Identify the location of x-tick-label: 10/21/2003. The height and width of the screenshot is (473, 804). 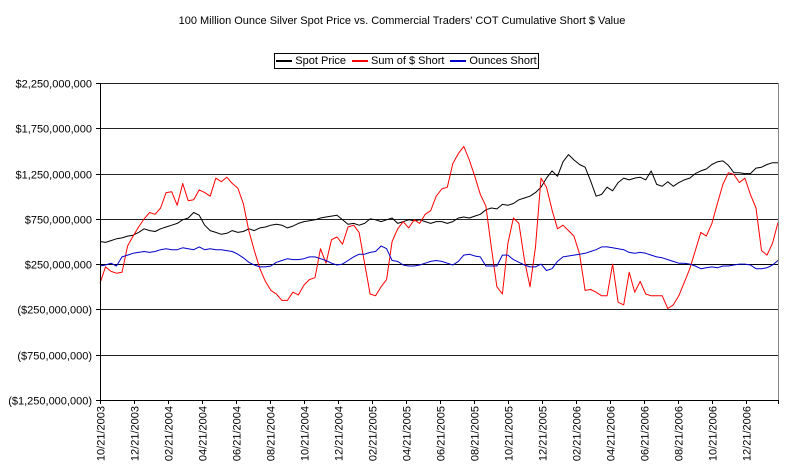
(102, 433).